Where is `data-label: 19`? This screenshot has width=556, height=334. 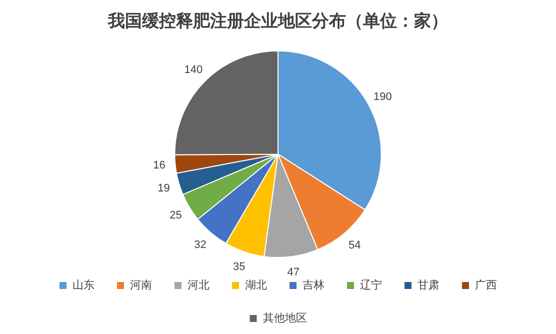 data-label: 19 is located at coordinates (164, 188).